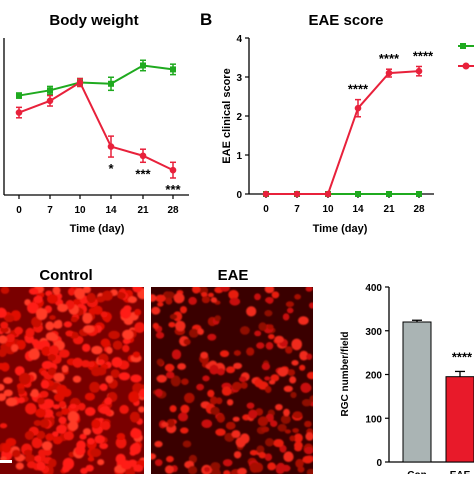 The height and width of the screenshot is (479, 474). Describe the element at coordinates (239, 117) in the screenshot. I see `eae-score-y-tick-label: 2` at that location.